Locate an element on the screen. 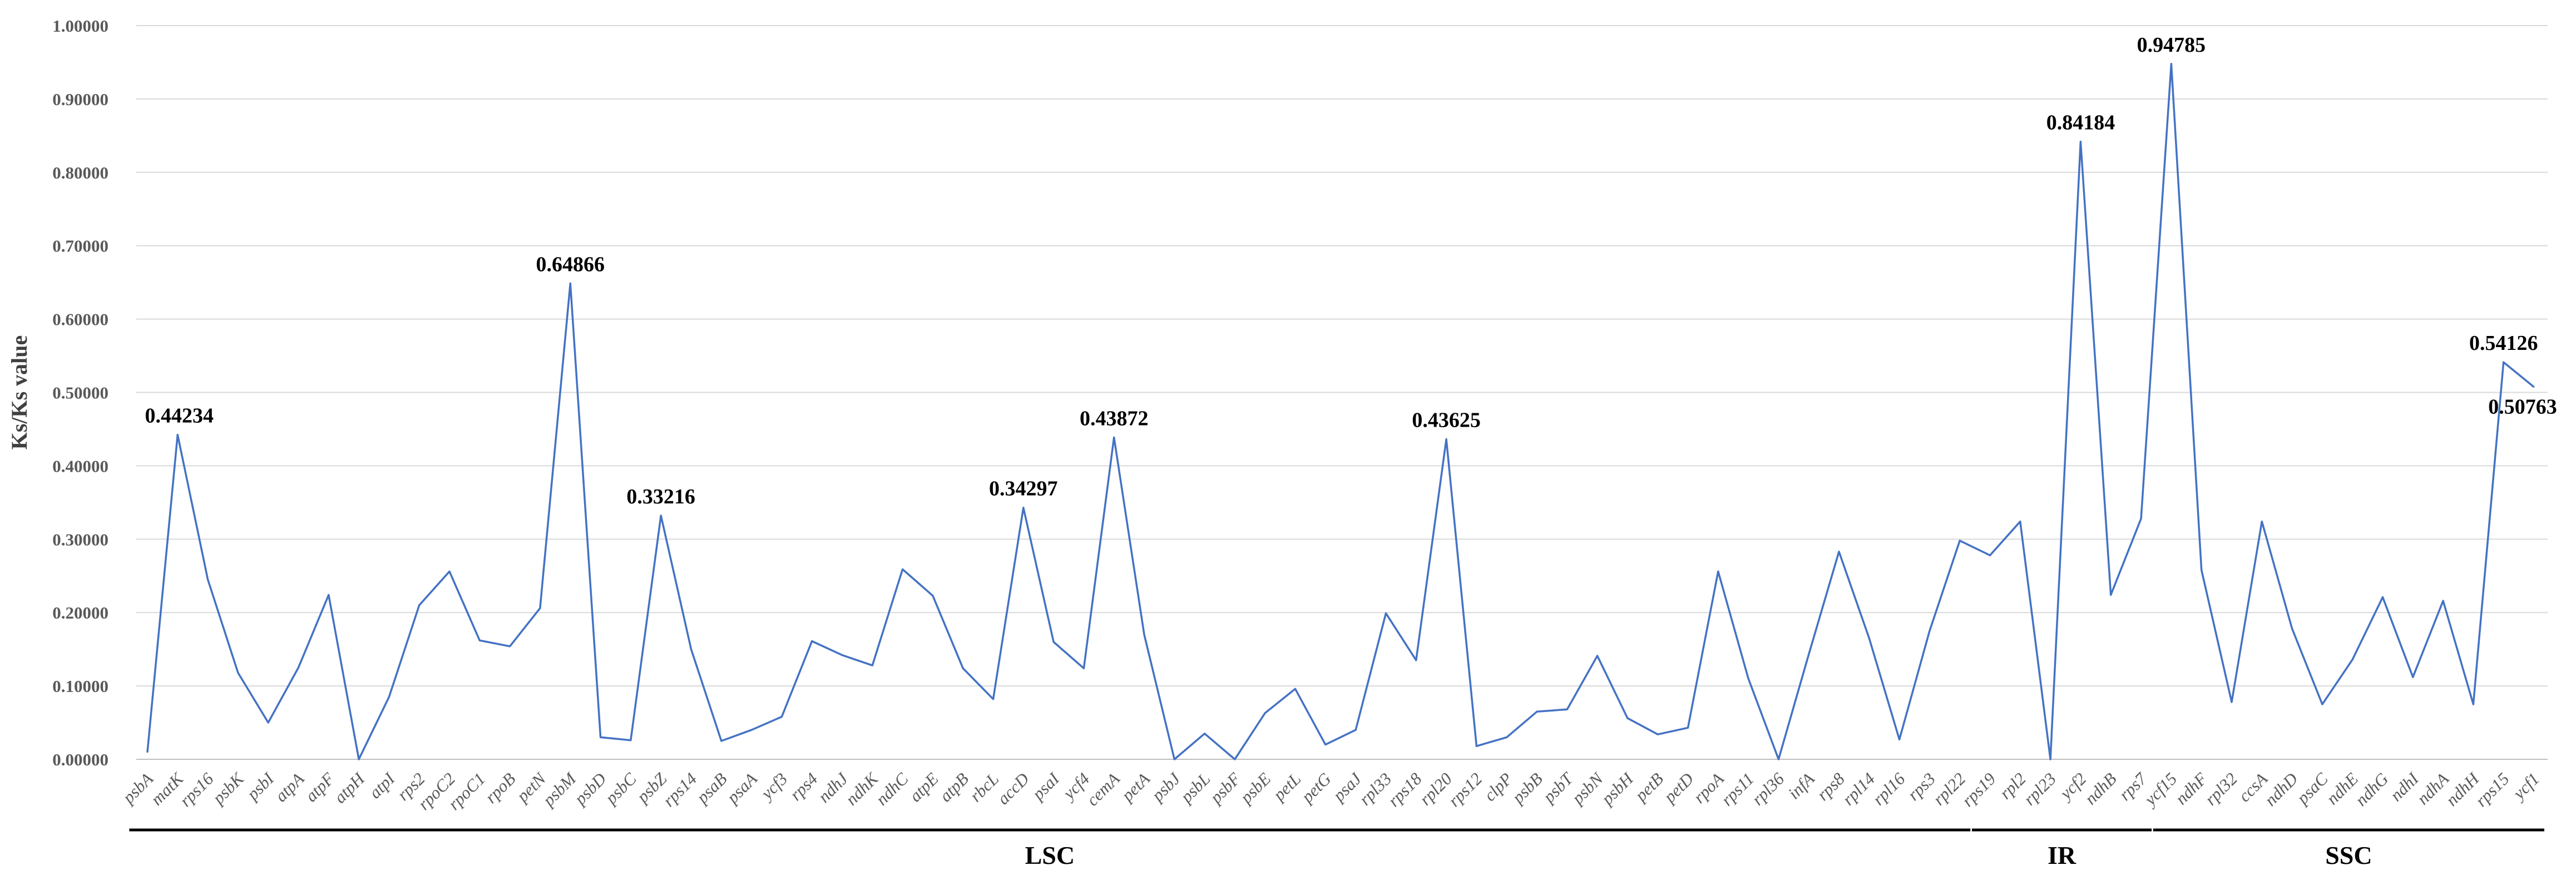 Image resolution: width=2576 pixels, height=875 pixels. x-tick-label: ndhF is located at coordinates (2192, 788).